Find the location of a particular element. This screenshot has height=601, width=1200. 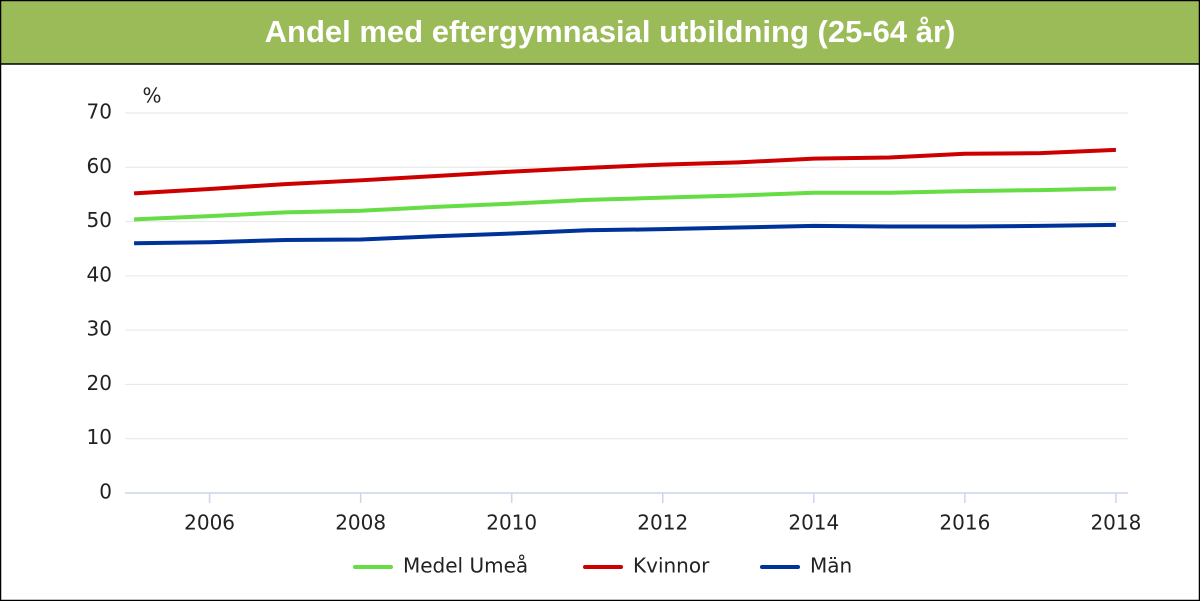

x-tick-label: 2008 is located at coordinates (360, 523).